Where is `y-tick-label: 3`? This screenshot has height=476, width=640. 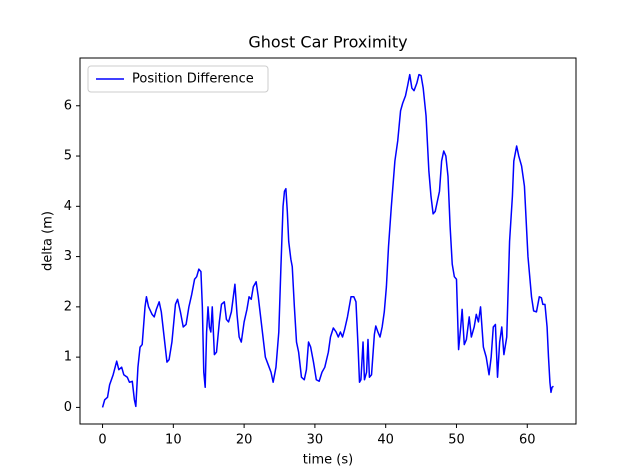
y-tick-label: 3 is located at coordinates (68, 256).